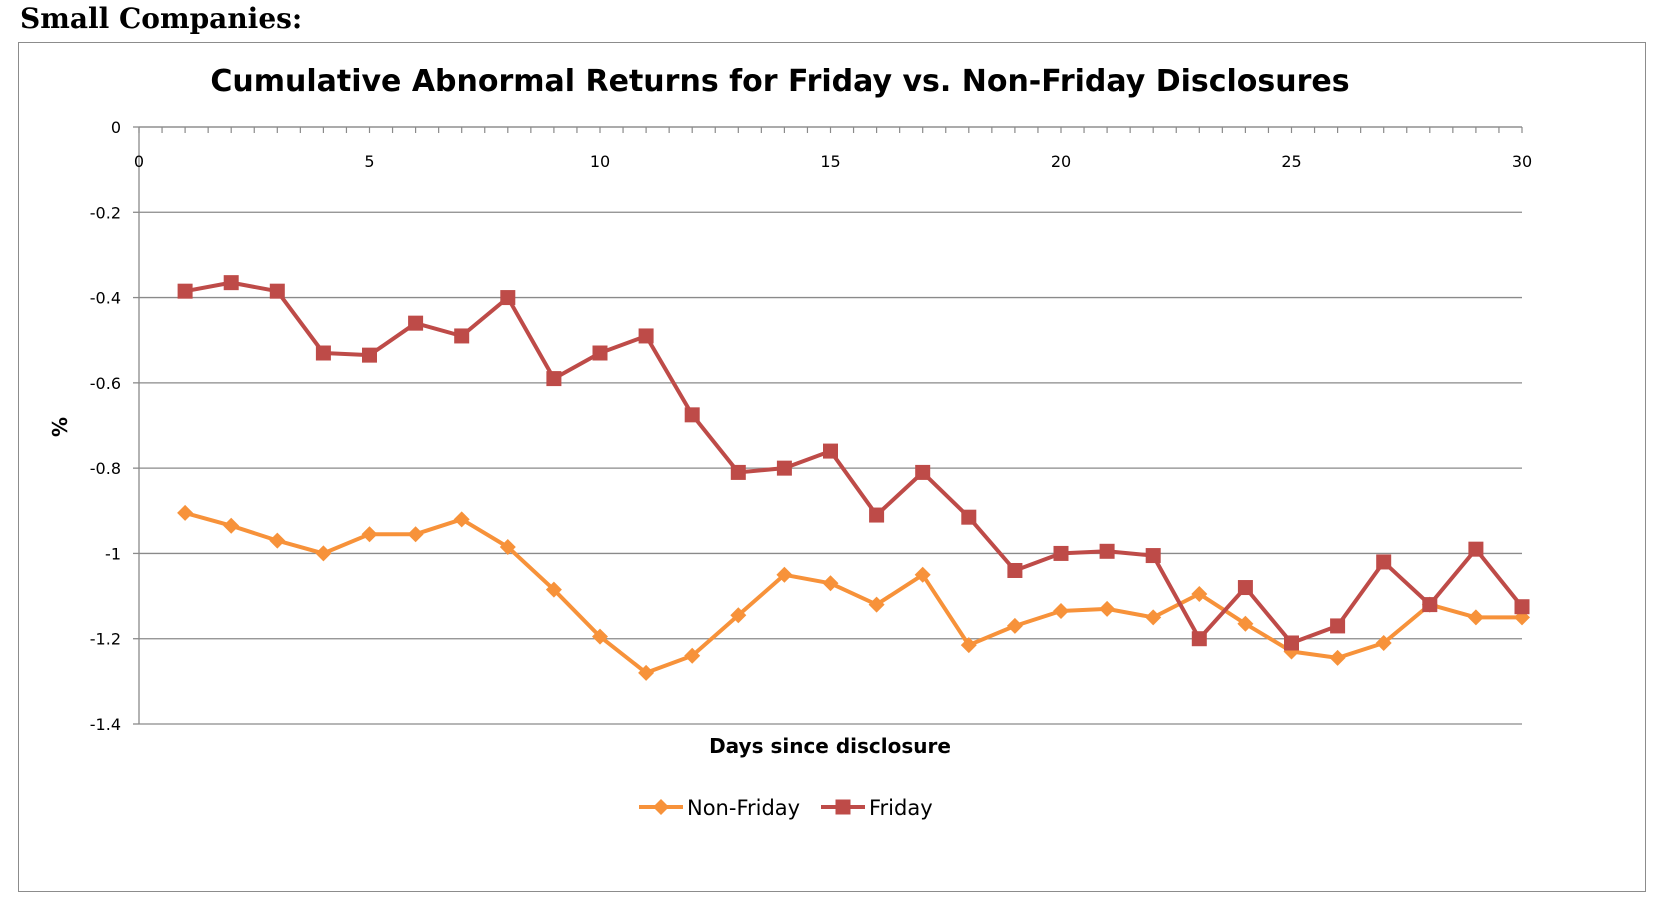 The width and height of the screenshot is (1663, 902). I want to click on series-line, so click(853, 592).